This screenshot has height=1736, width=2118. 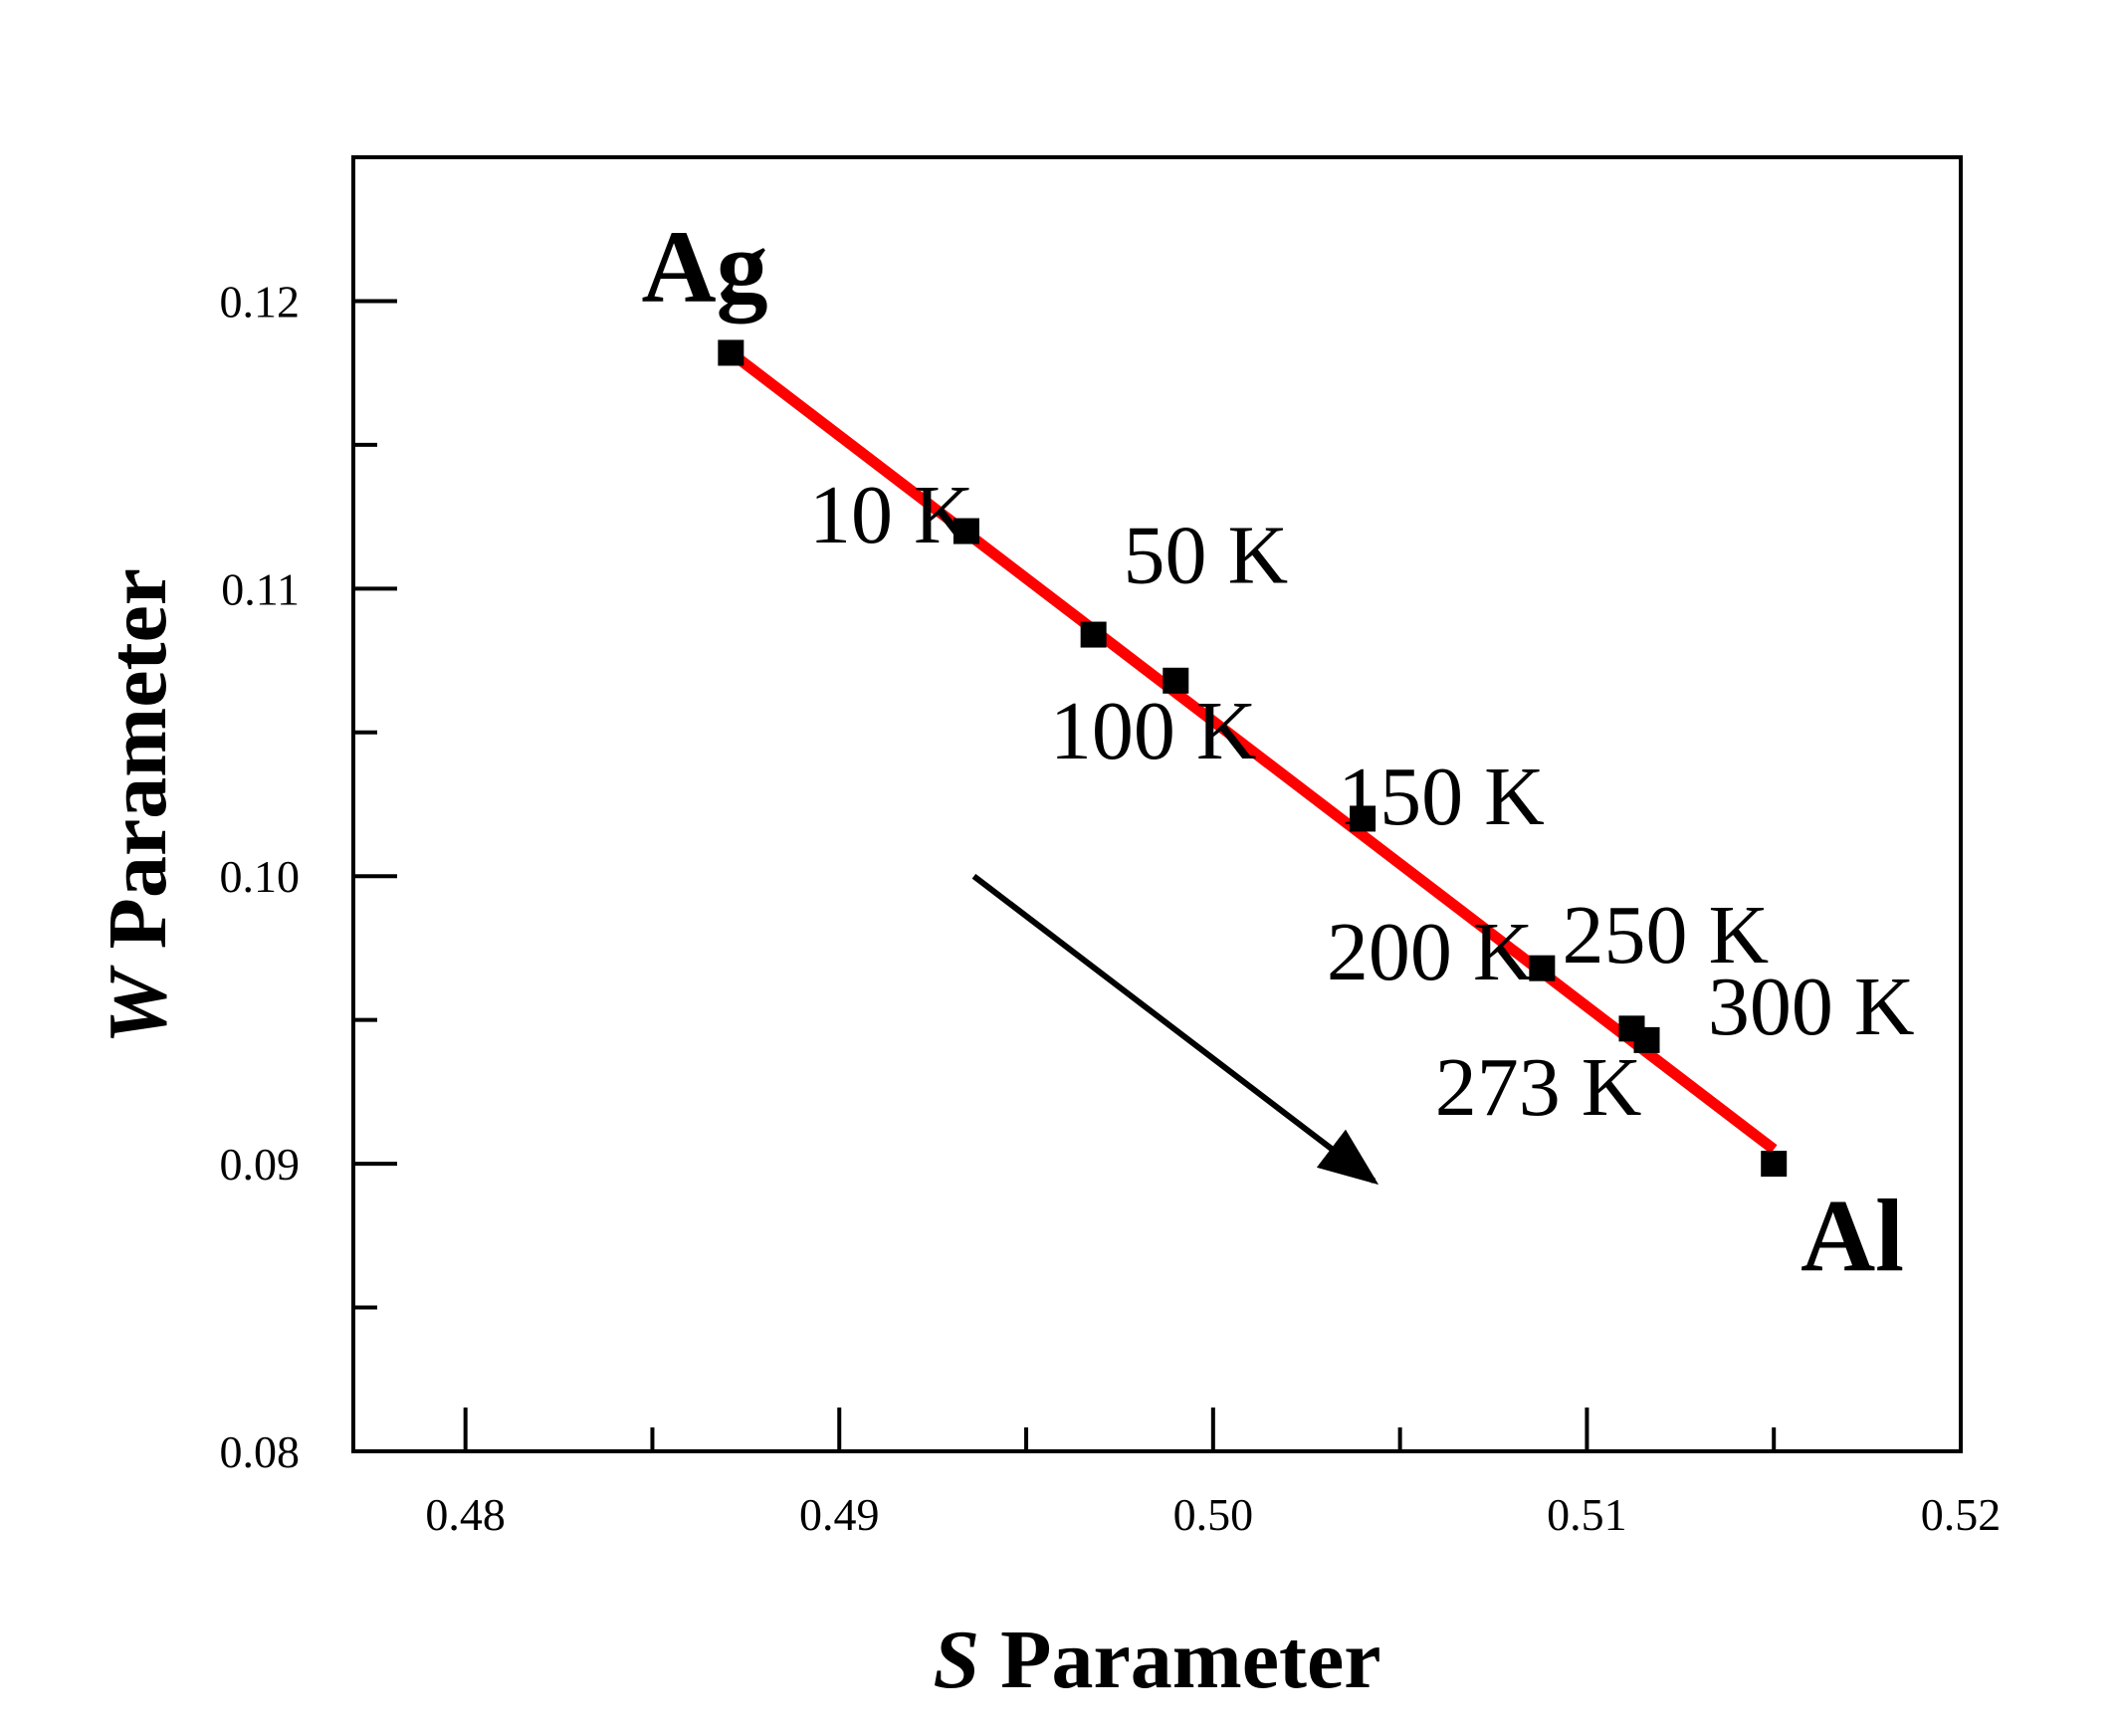 I want to click on x-tick-label-0: 0.48, so click(x=465, y=1515).